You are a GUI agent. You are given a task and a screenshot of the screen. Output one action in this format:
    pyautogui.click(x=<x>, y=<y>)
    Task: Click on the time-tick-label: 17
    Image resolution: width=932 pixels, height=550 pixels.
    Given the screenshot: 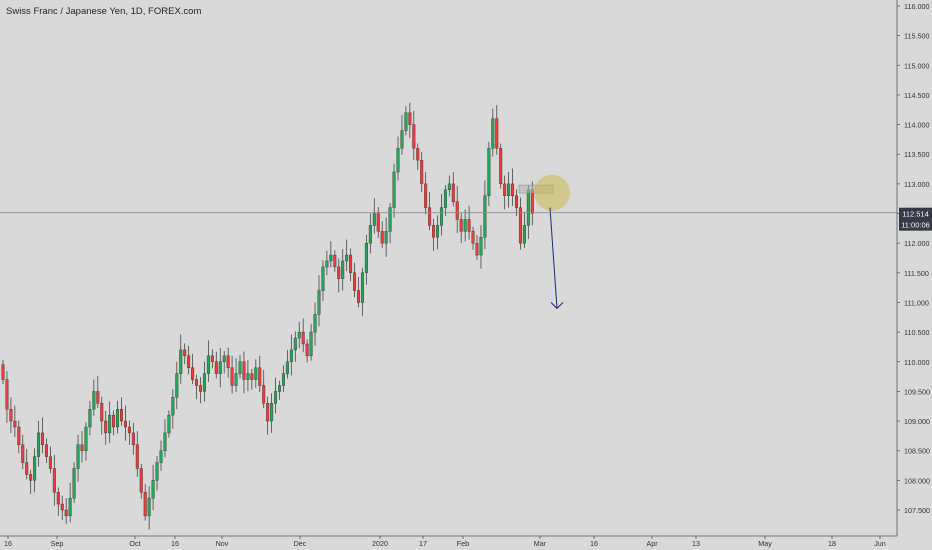 What is the action you would take?
    pyautogui.click(x=423, y=543)
    